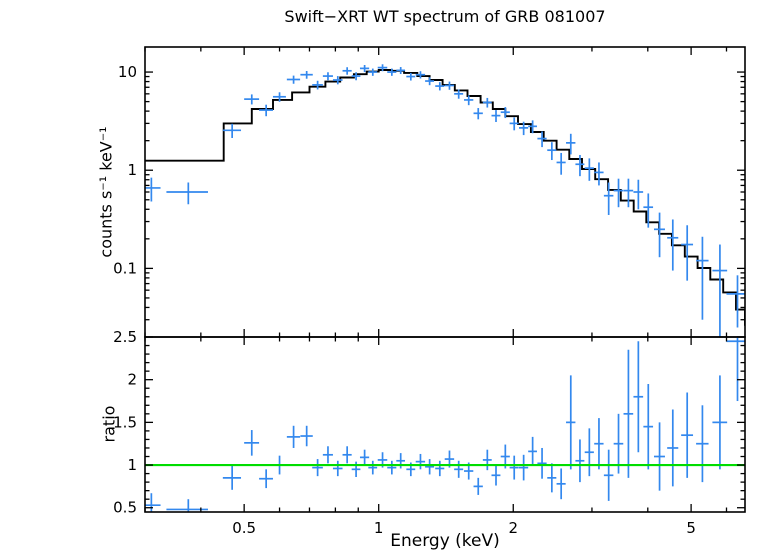  Describe the element at coordinates (691, 528) in the screenshot. I see `svg-text: 5` at that location.